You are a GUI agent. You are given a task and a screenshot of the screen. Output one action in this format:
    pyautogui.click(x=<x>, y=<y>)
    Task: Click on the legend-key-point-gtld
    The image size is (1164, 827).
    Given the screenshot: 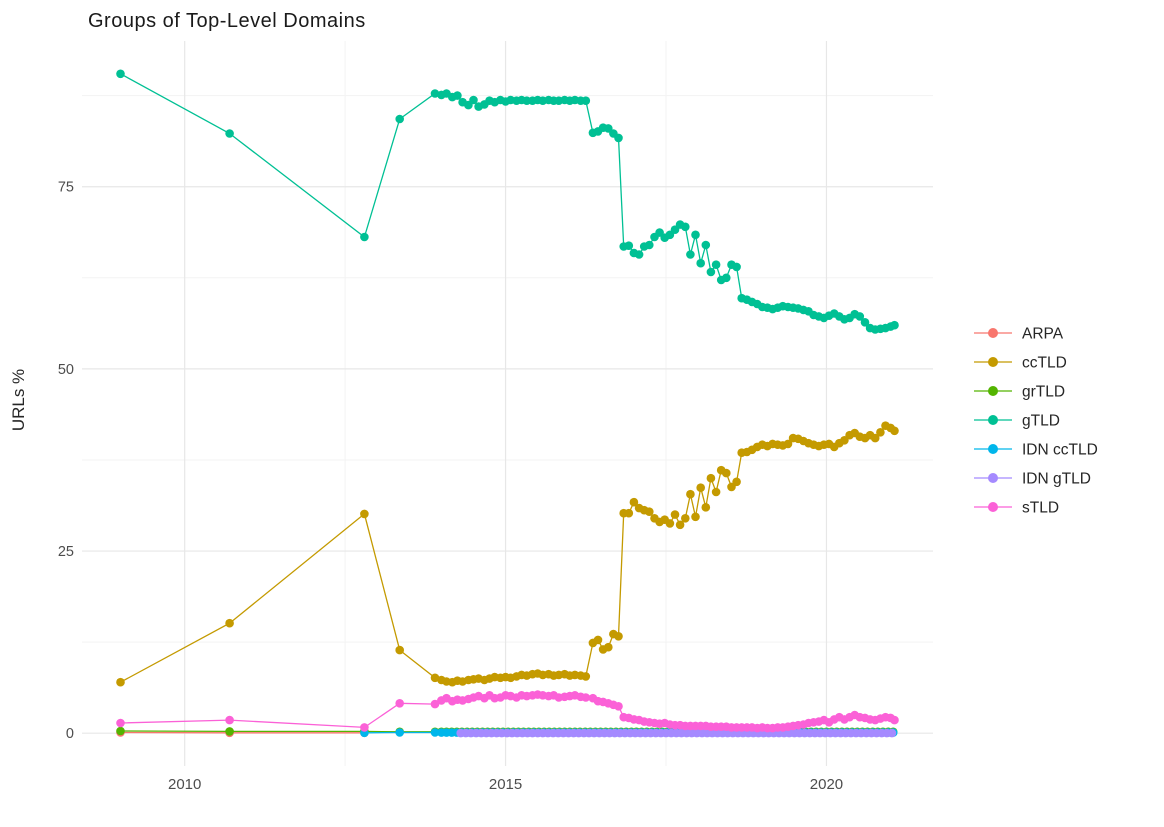 What is the action you would take?
    pyautogui.click(x=993, y=420)
    